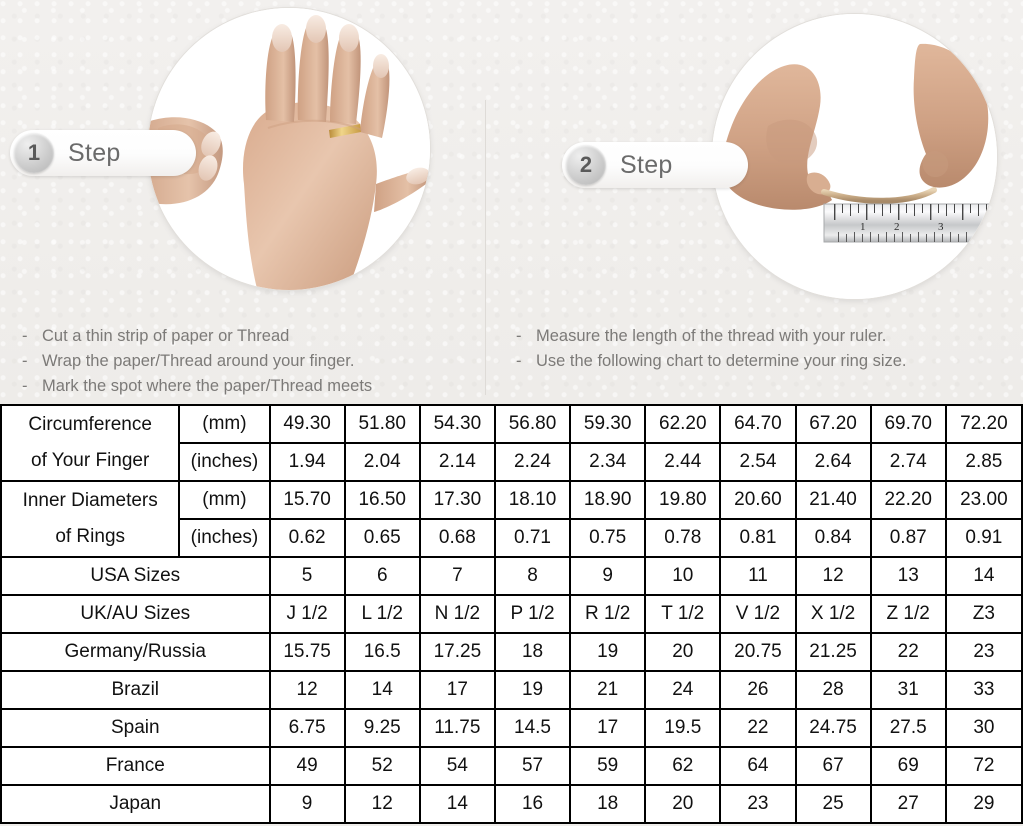 Image resolution: width=1023 pixels, height=826 pixels. Describe the element at coordinates (135, 614) in the screenshot. I see `row-label-uk-au-sizes: UK/AU Sizes` at that location.